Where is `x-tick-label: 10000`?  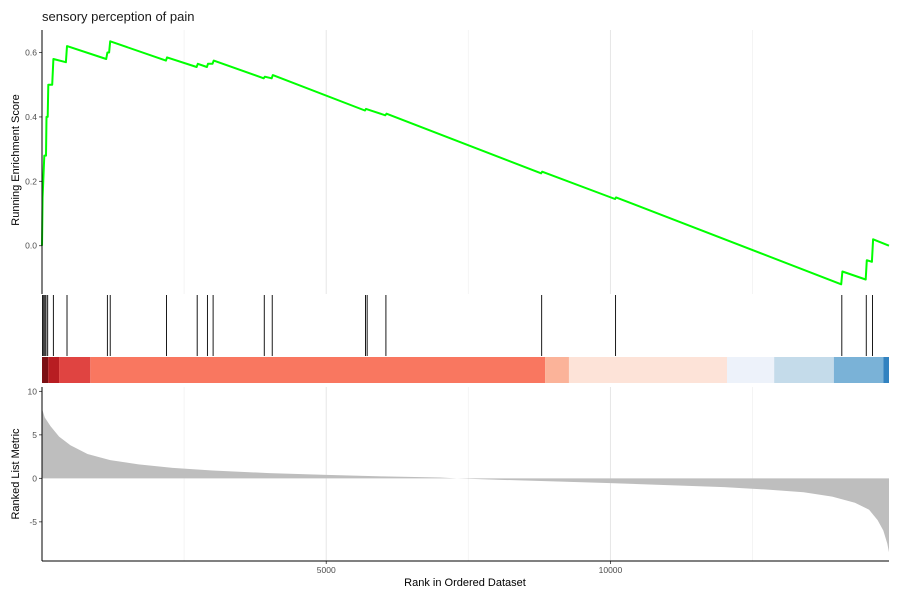
x-tick-label: 10000 is located at coordinates (611, 570).